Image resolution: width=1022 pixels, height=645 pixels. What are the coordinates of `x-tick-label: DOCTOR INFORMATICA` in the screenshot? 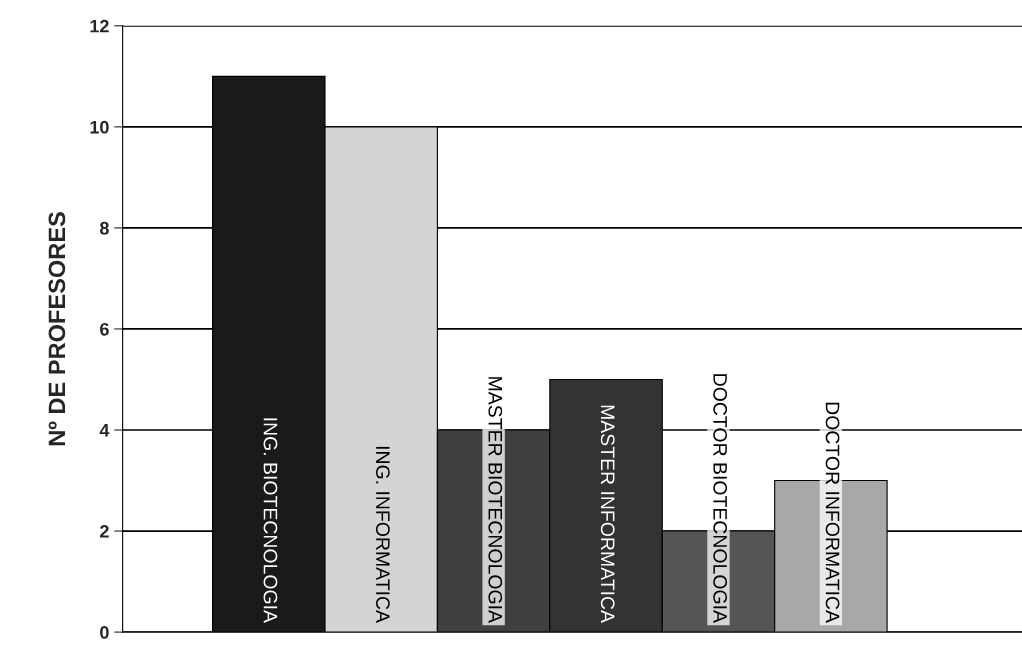 It's located at (832, 512).